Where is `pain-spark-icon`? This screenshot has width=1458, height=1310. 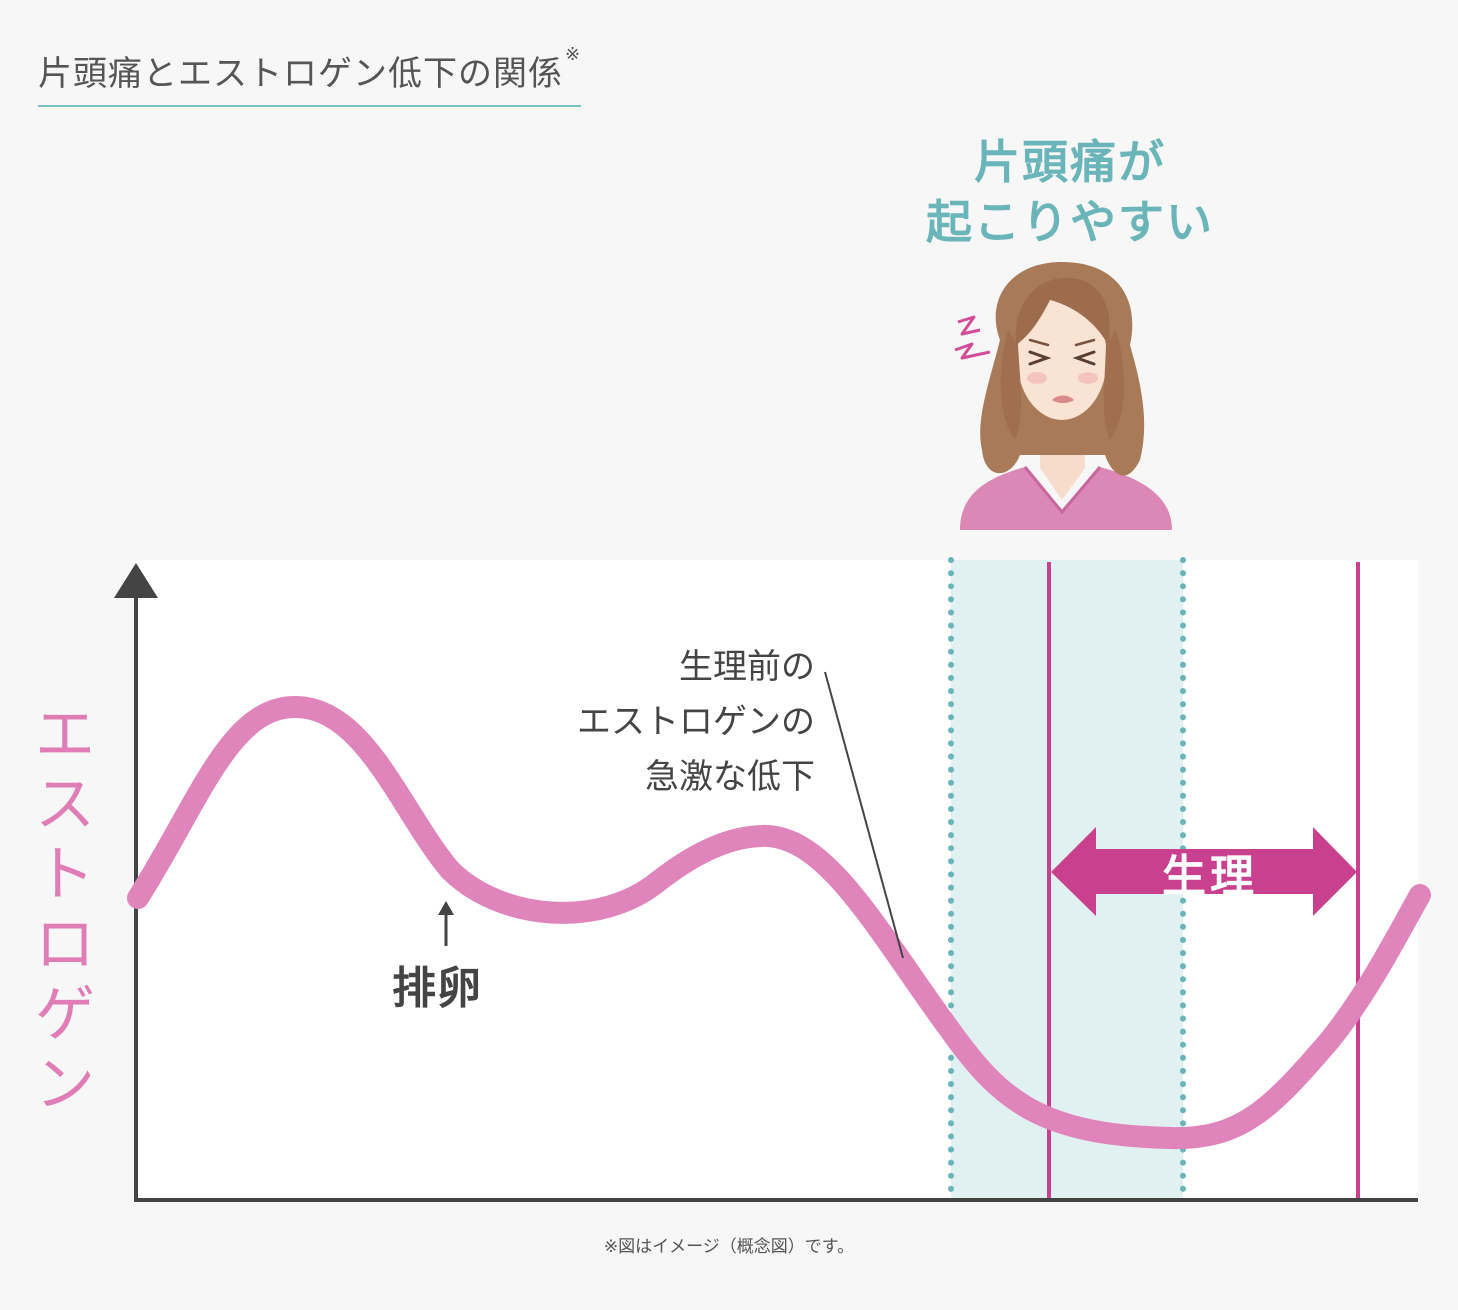 pain-spark-icon is located at coordinates (972, 337).